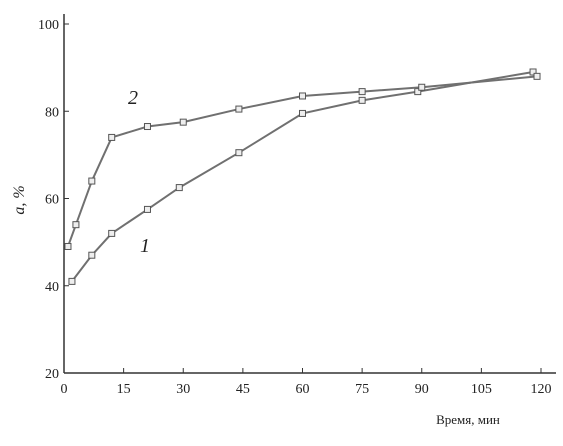 The height and width of the screenshot is (446, 563). I want to click on series-label: 2, so click(133, 98).